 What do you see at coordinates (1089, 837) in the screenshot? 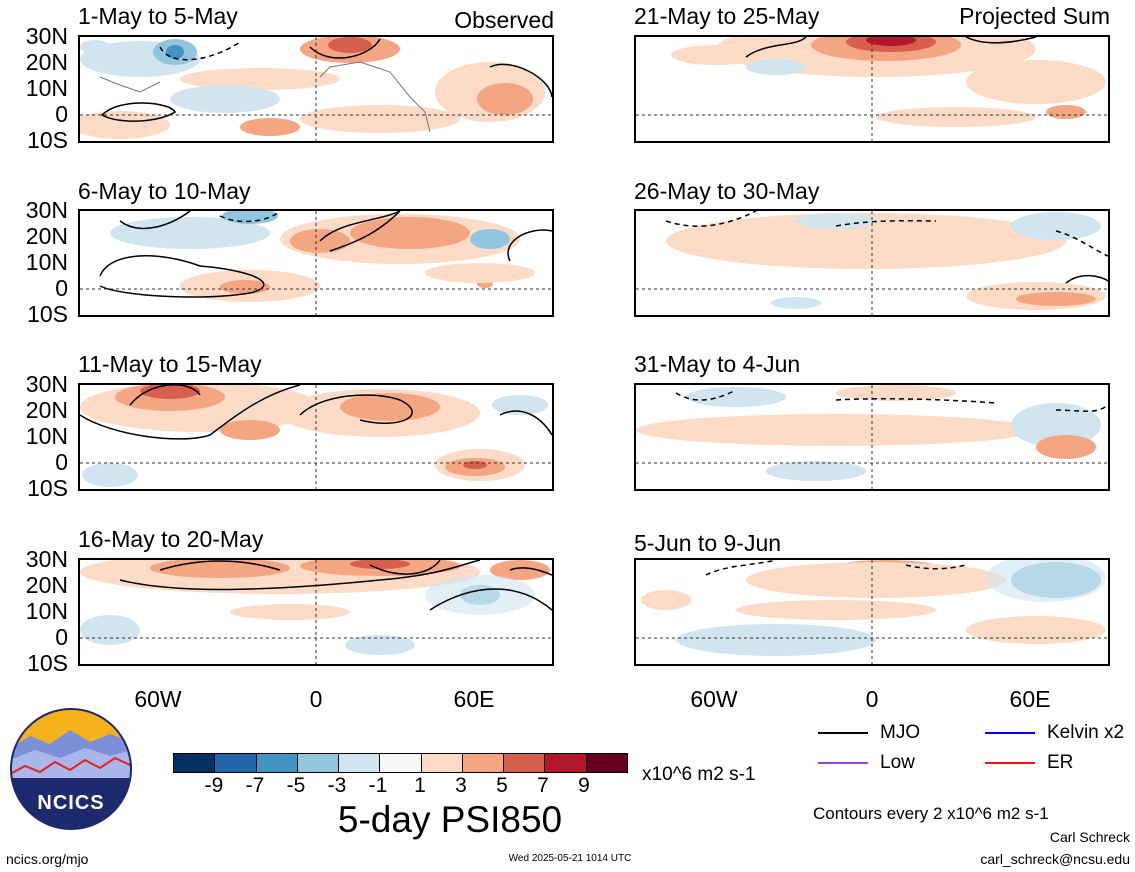
I see `author-name: Carl Schreck` at bounding box center [1089, 837].